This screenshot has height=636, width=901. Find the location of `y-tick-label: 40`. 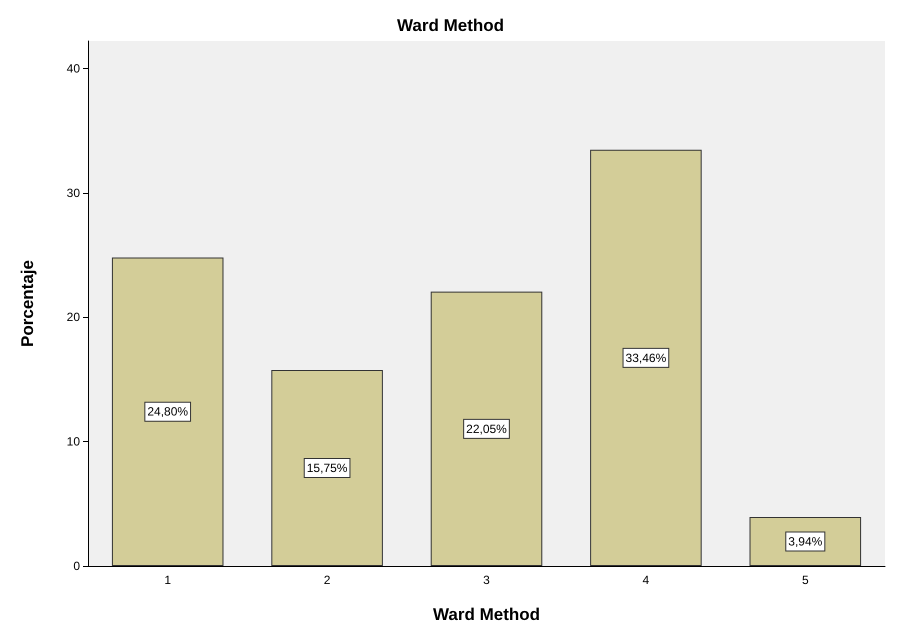

y-tick-label: 40 is located at coordinates (73, 68).